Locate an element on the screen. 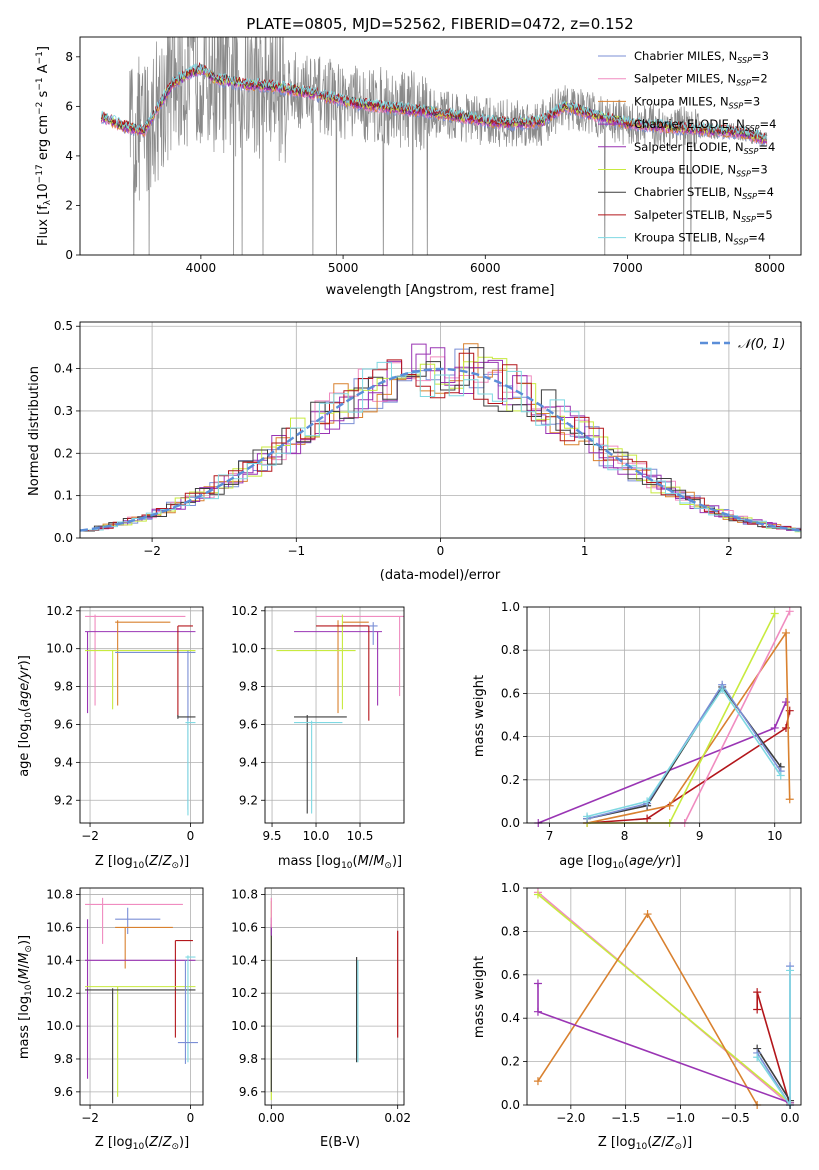  mass-ylabel: mass [log10(M/M⊙)] is located at coordinates (25, 997).